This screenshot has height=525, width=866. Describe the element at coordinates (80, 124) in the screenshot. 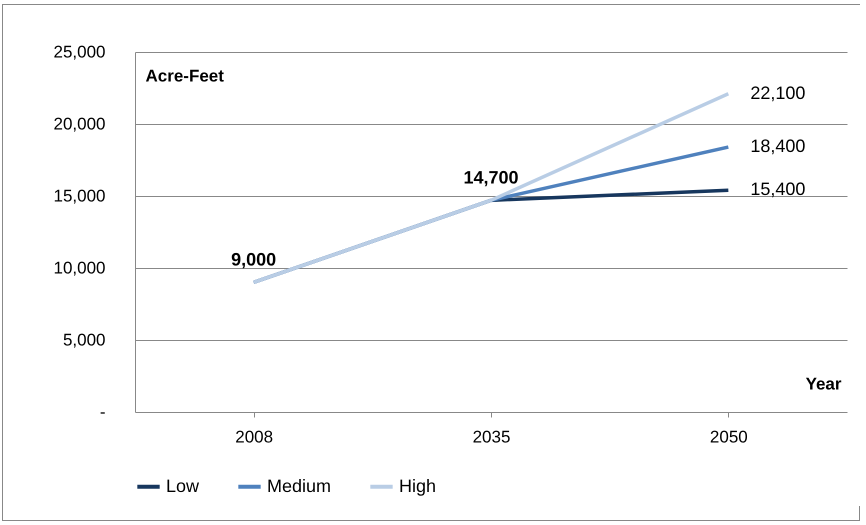

I see `y-tick-label: 20,000` at that location.